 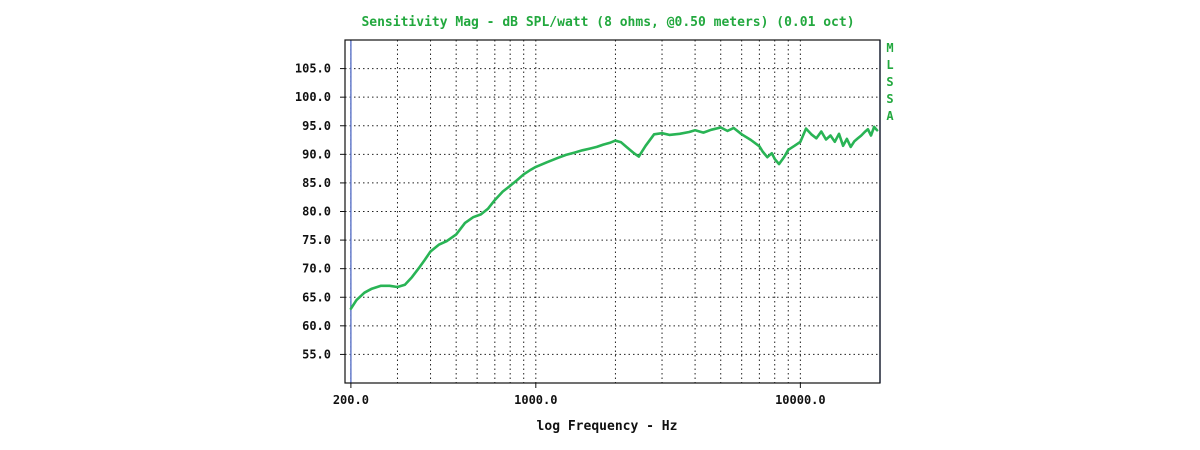 I want to click on y-tick-label: 80.0, so click(x=316, y=212).